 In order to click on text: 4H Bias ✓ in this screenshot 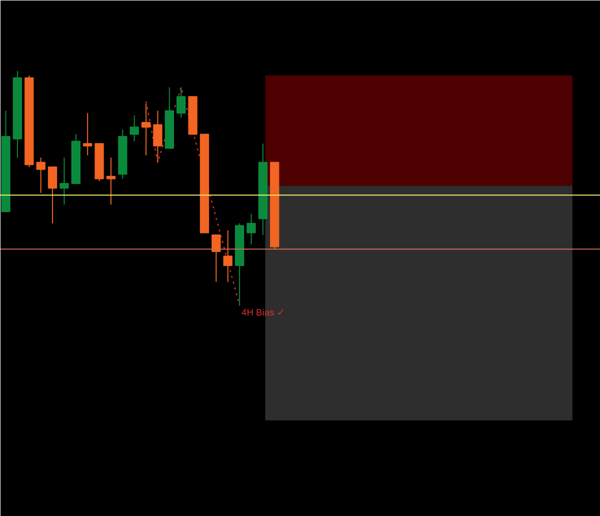, I will do `click(263, 312)`.